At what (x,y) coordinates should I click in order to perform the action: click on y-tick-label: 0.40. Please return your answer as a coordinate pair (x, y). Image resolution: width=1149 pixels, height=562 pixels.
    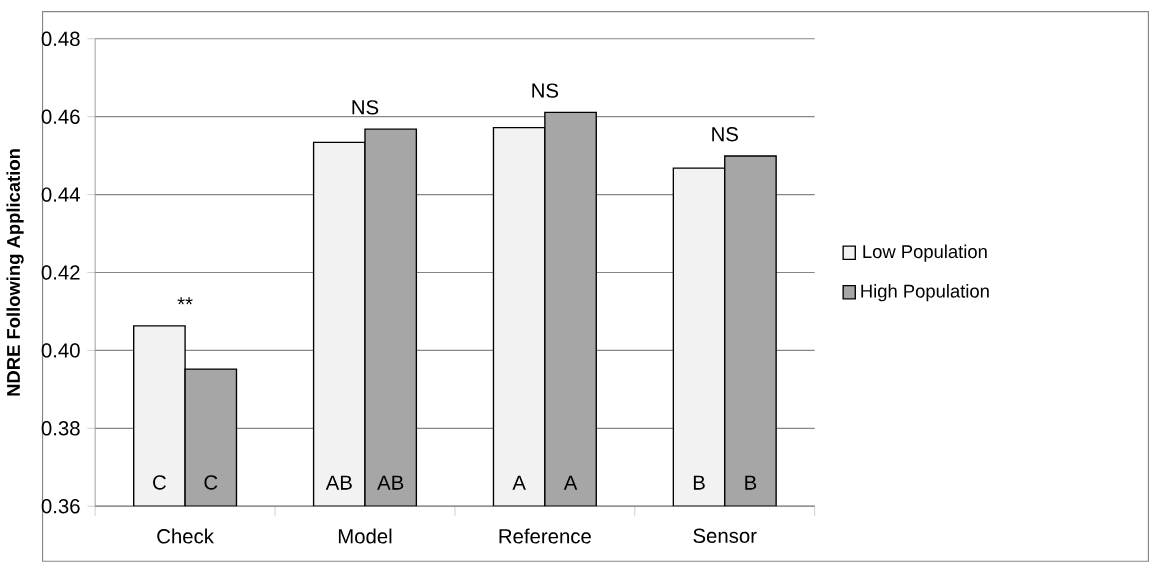
    Looking at the image, I should click on (60, 350).